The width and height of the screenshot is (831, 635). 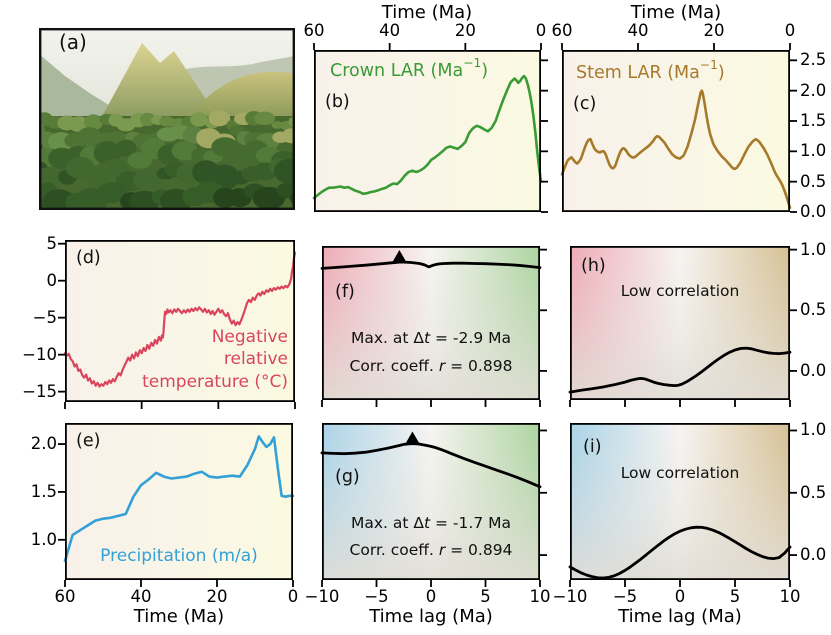 I want to click on g-curve, so click(x=431, y=465).